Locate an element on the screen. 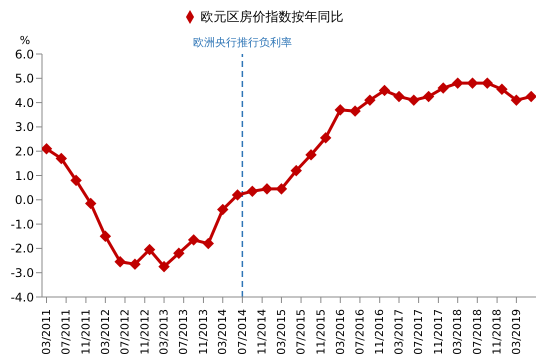  y-tick-label: 6.0 is located at coordinates (24, 54).